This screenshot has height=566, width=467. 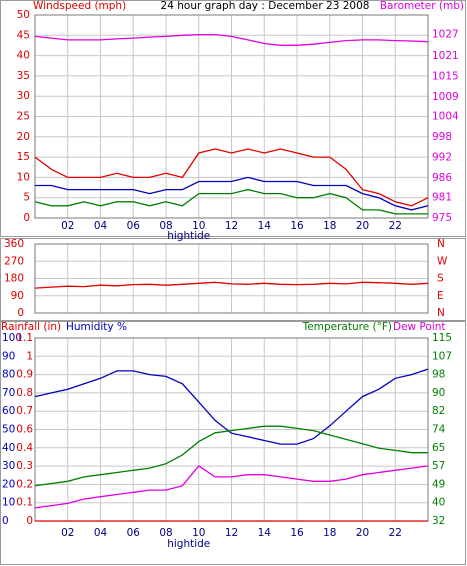 I want to click on y-tick-label: 45, so click(x=23, y=35).